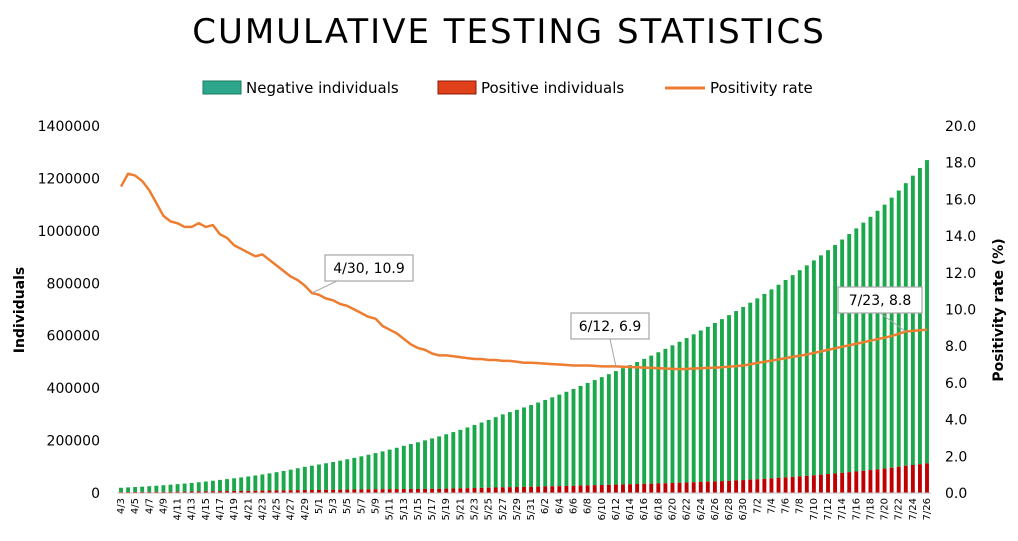 This screenshot has width=1018, height=541. I want to click on x-tick-label: 7/10, so click(814, 509).